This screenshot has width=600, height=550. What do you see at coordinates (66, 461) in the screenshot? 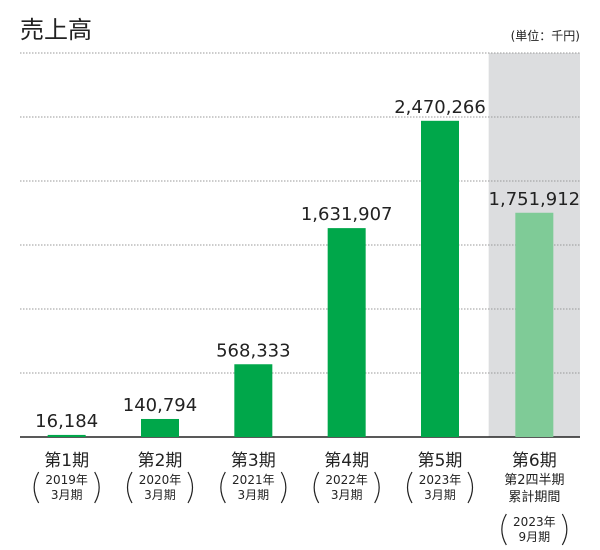
I see `x-tick-label-period: 第1期` at bounding box center [66, 461].